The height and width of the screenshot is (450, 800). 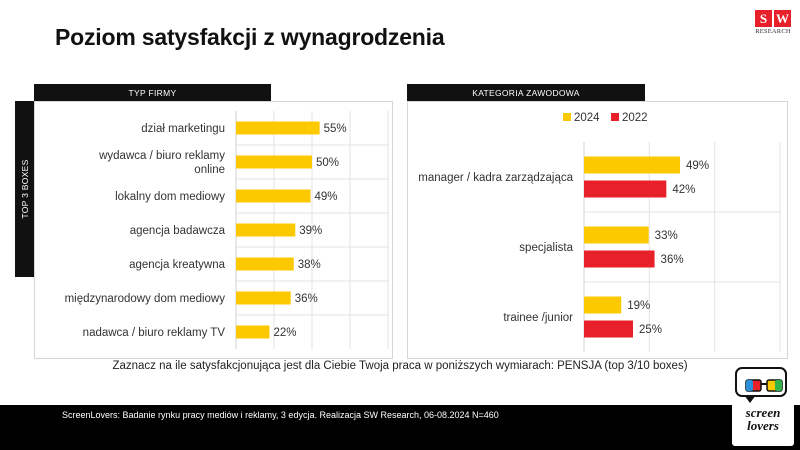 I want to click on category-label: agencja badawcza, so click(x=178, y=231).